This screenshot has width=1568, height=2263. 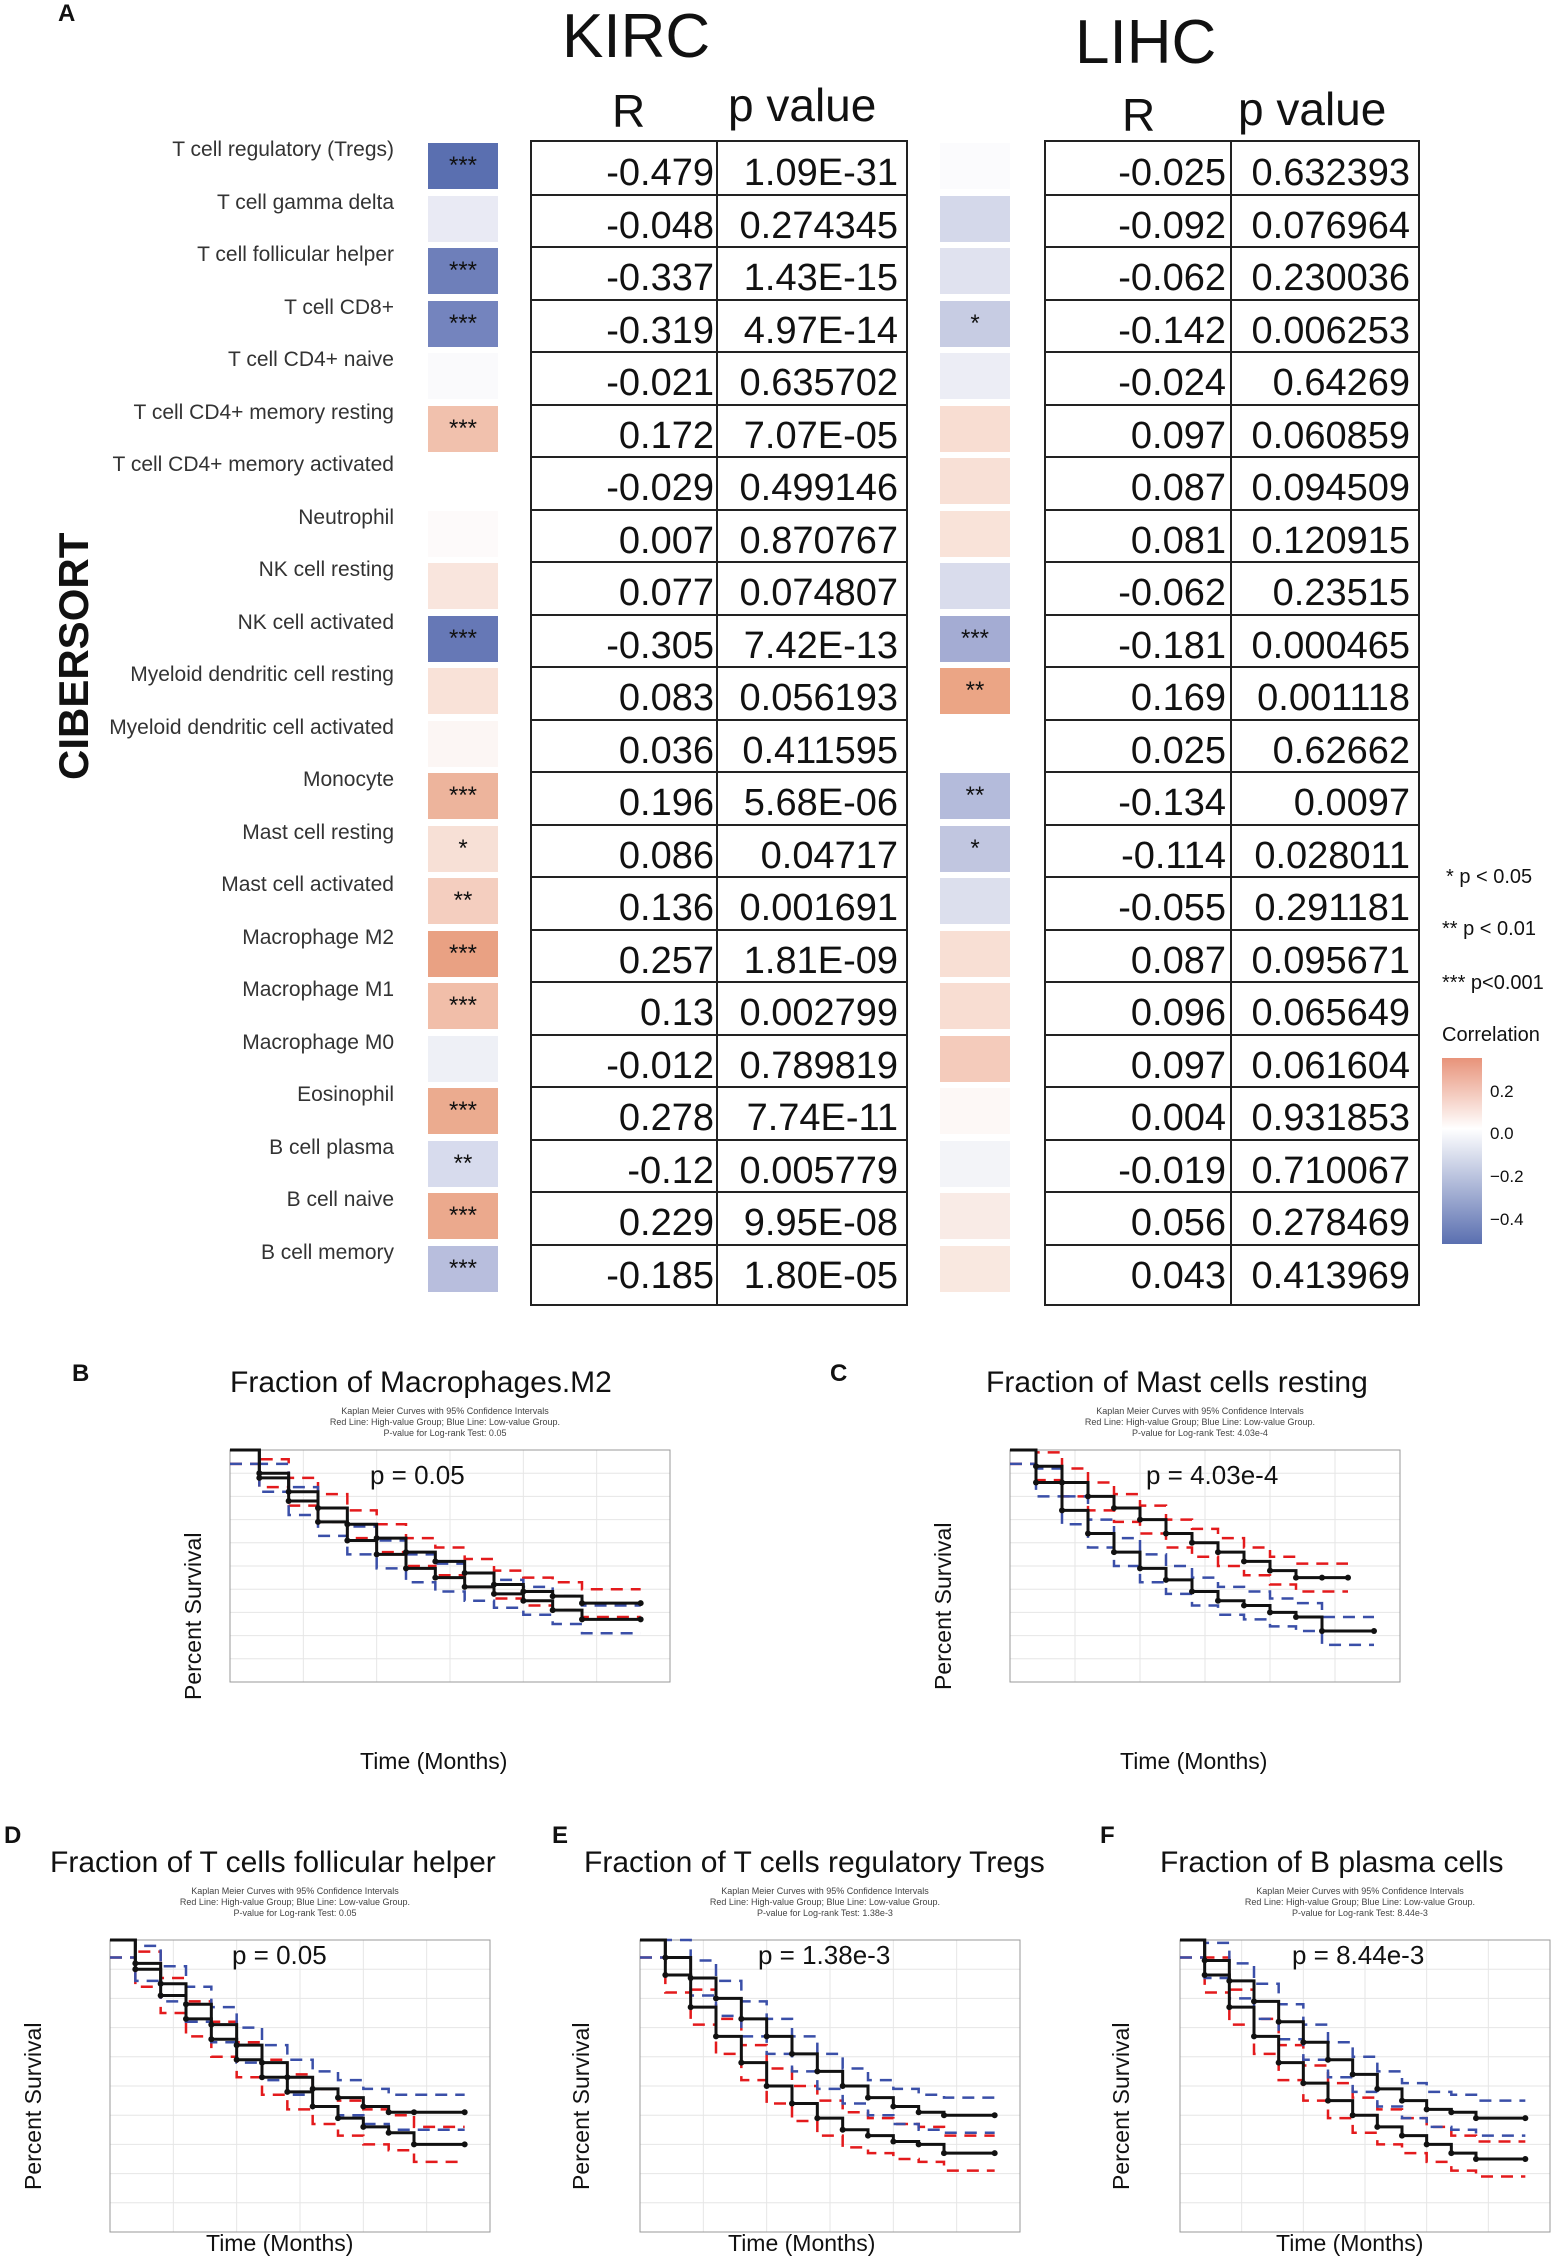 What do you see at coordinates (820, 1275) in the screenshot?
I see `p-value: 1.80E-05` at bounding box center [820, 1275].